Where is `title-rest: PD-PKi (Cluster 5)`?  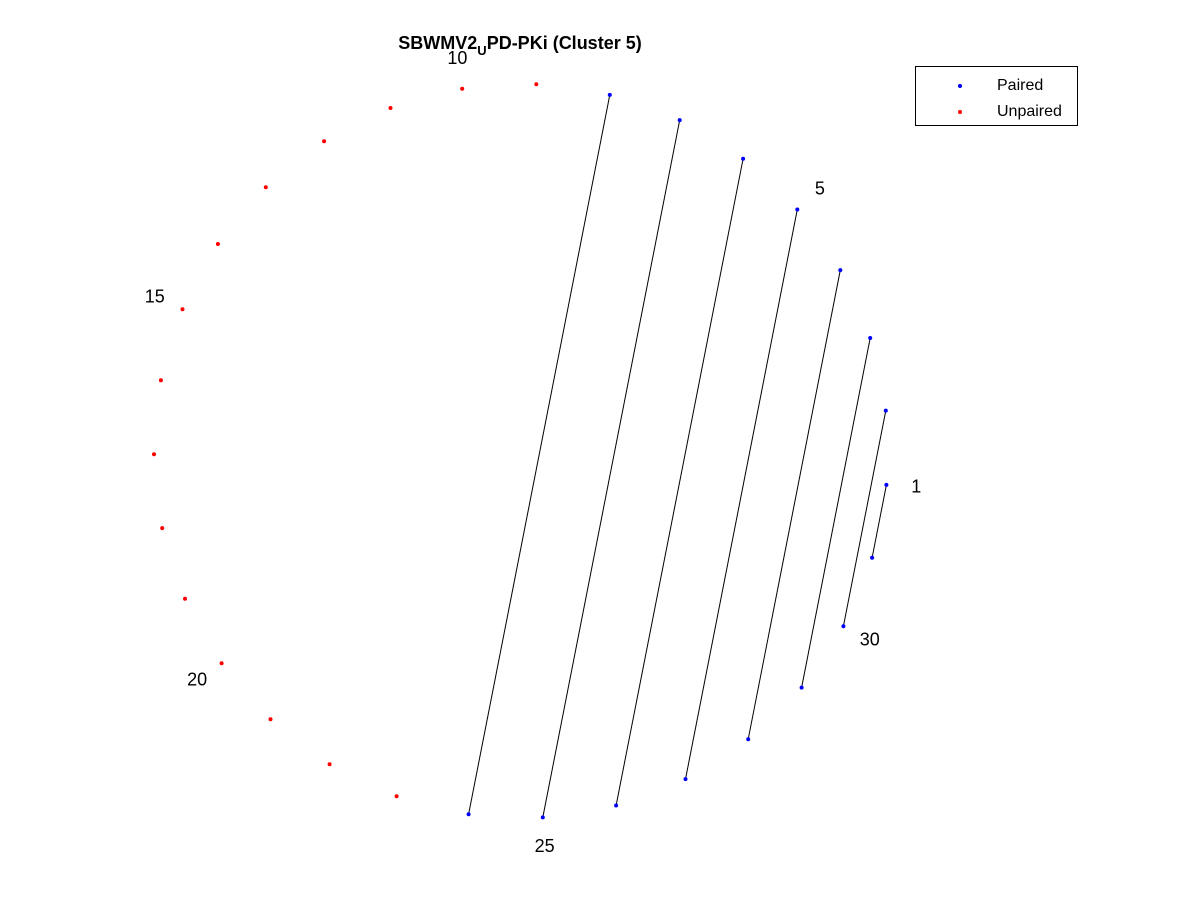 title-rest: PD-PKi (Cluster 5) is located at coordinates (564, 43).